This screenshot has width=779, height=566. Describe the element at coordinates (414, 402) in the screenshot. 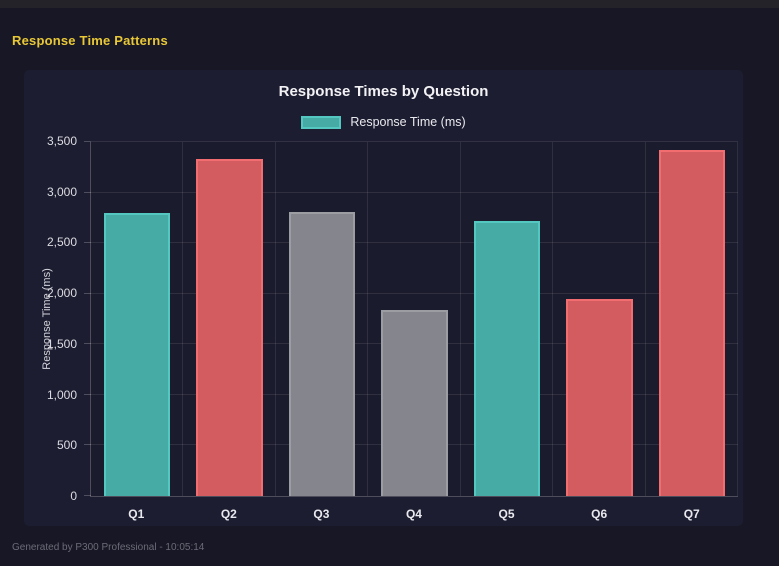

I see `bar-q4` at that location.